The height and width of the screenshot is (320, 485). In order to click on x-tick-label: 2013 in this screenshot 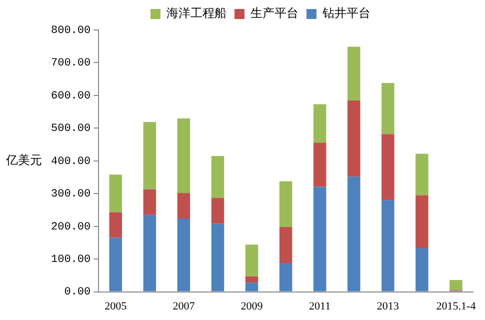, I will do `click(388, 306)`.